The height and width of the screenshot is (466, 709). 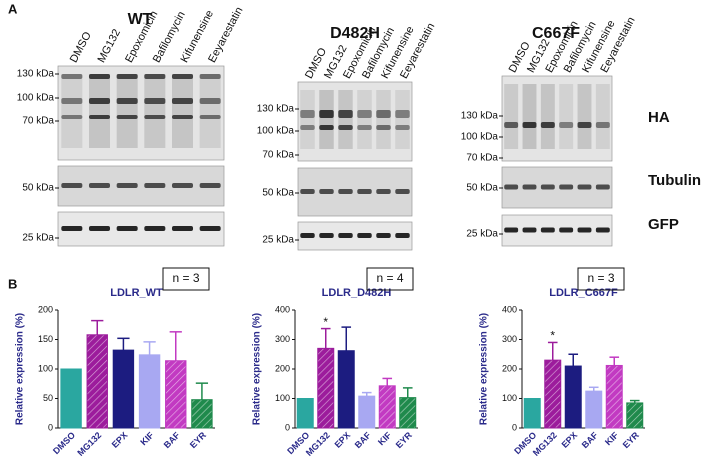 I want to click on x-tick-label: MG132, so click(x=89, y=444).